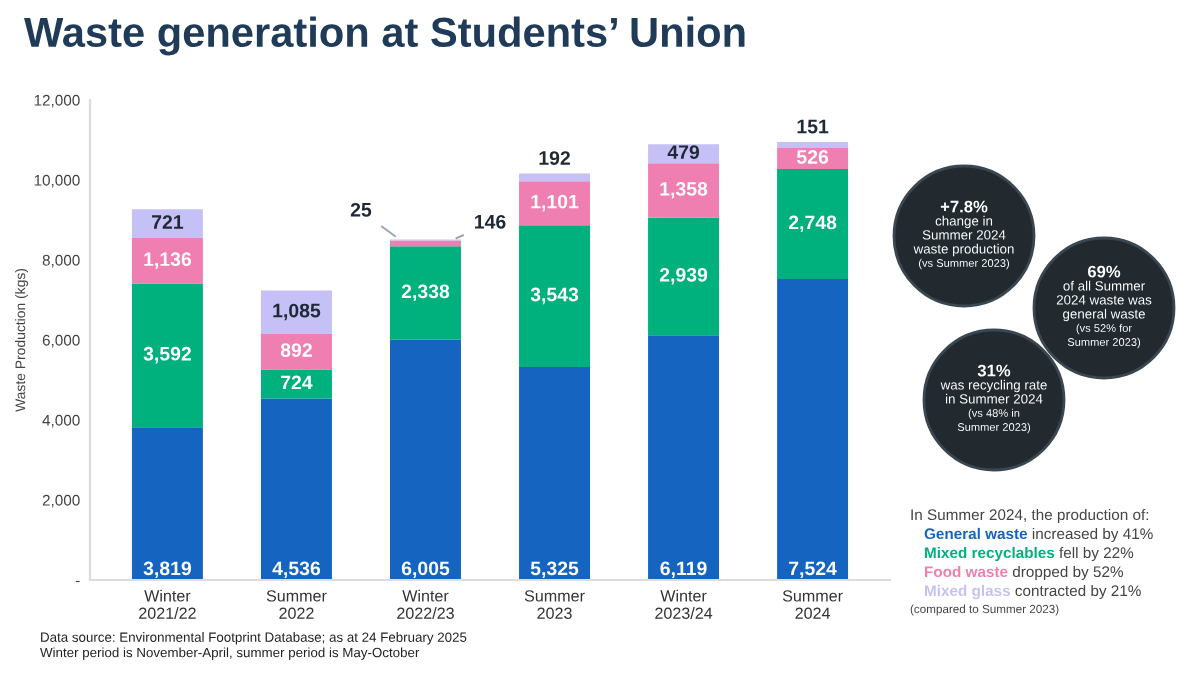 This screenshot has width=1204, height=678. I want to click on data-label: 892, so click(296, 350).